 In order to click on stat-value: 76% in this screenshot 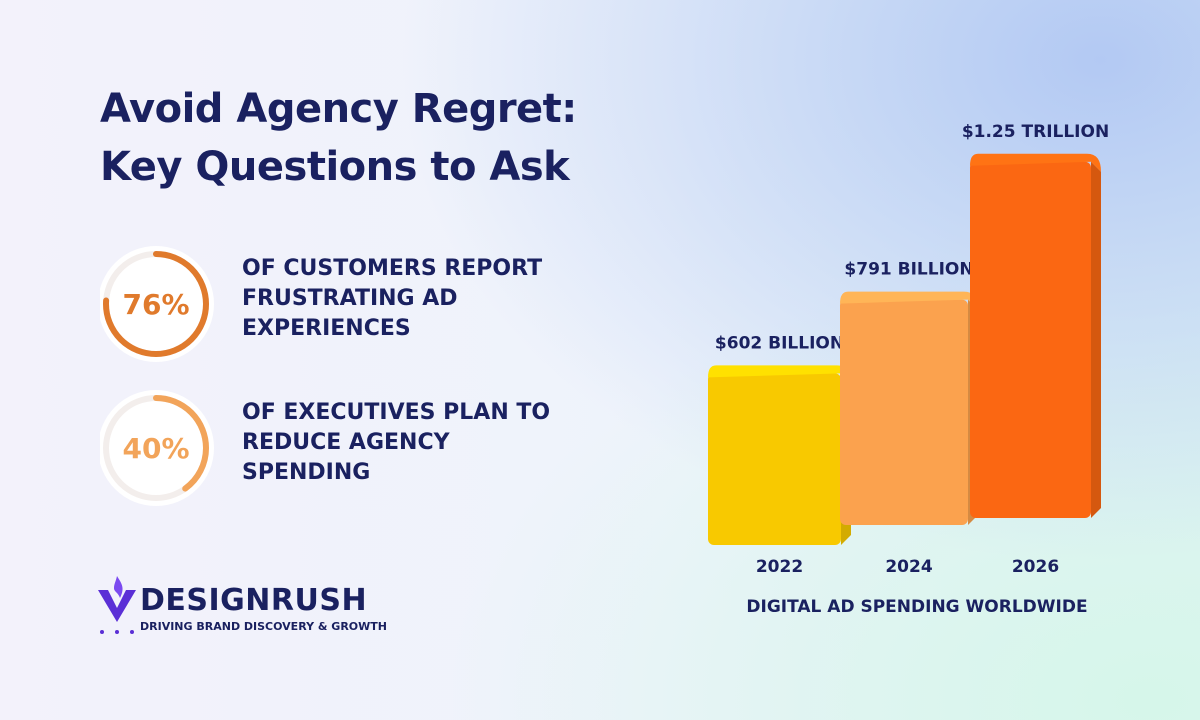, I will do `click(155, 304)`.